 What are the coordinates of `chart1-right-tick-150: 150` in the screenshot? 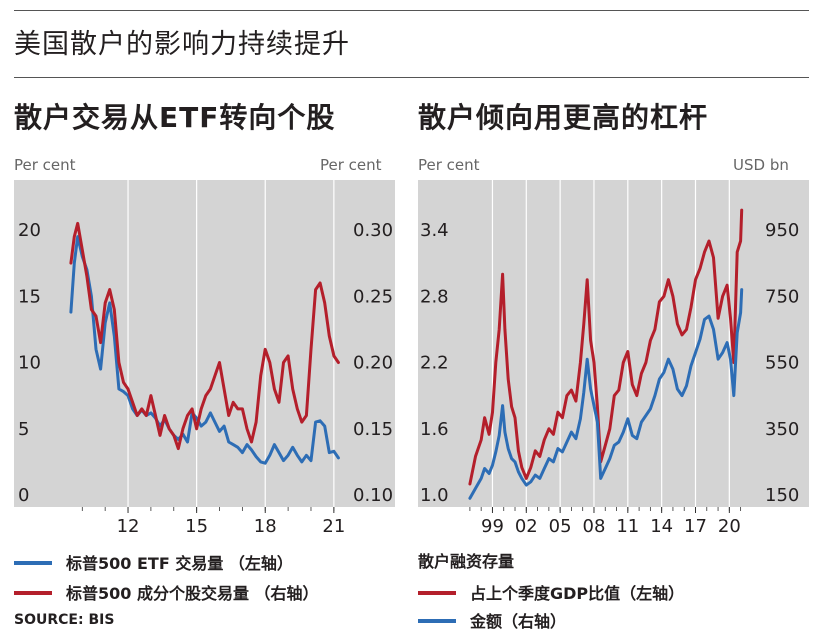 It's located at (782, 495).